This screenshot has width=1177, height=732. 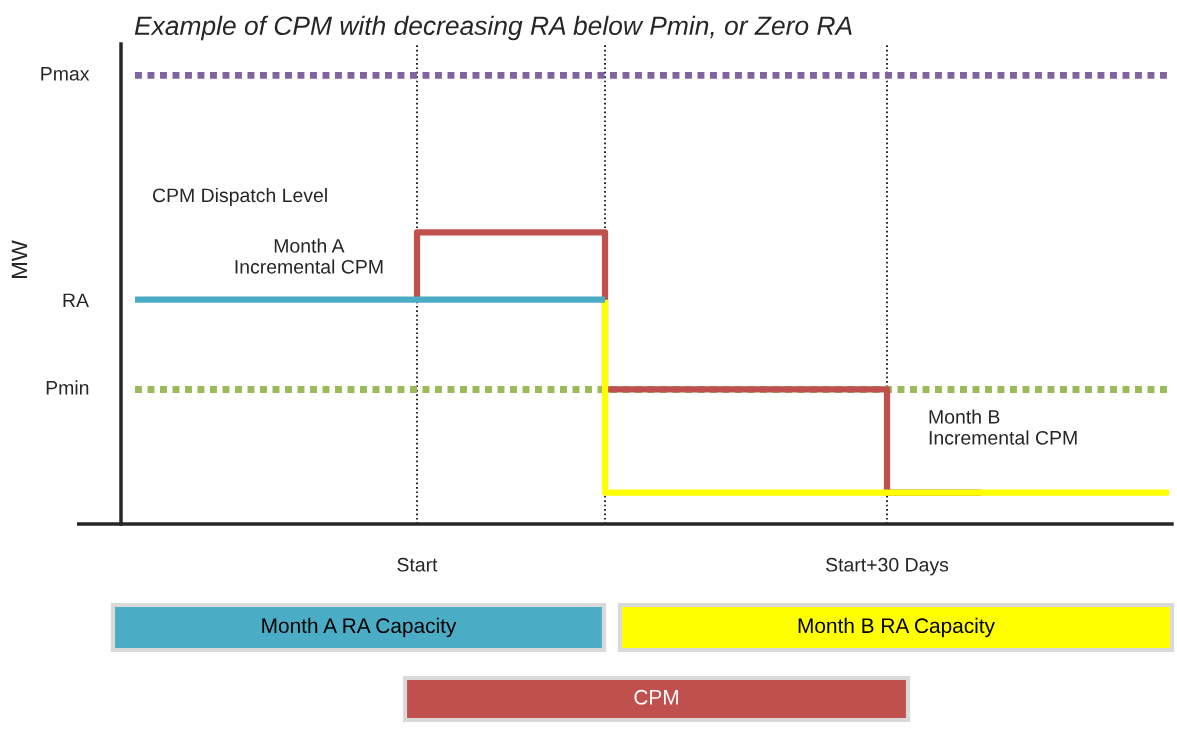 I want to click on text: Month B RA Capacity, so click(x=896, y=627).